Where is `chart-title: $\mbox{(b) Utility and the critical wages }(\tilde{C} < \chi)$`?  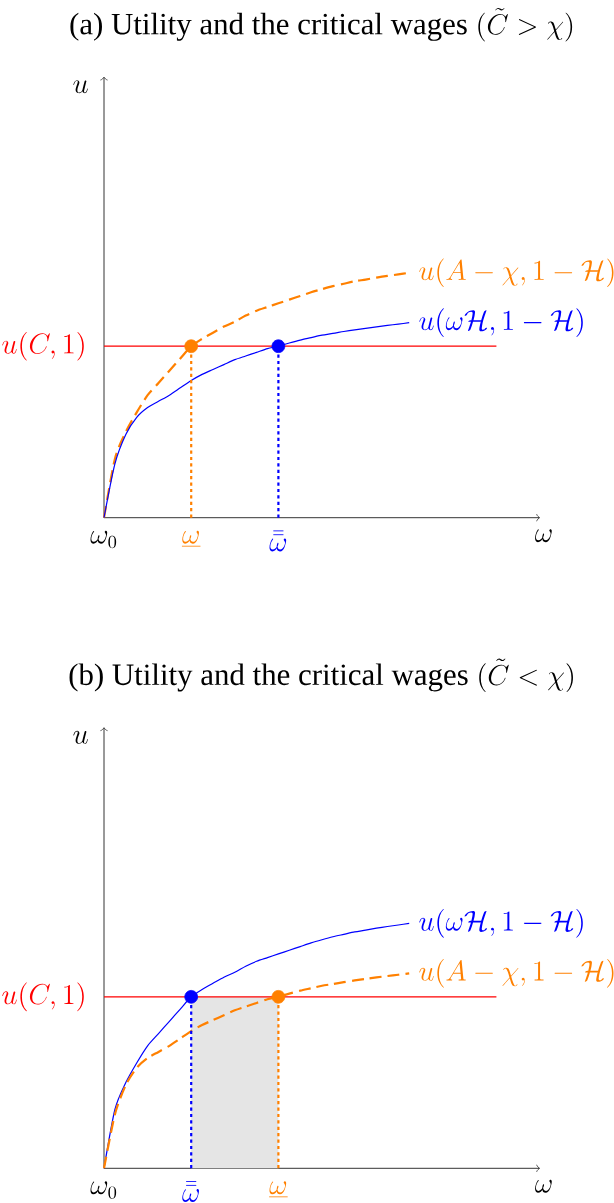
chart-title: $\mbox{(b) Utility and the critical wages }(\tilde{C} < \chi)$ is located at coordinates (321, 675).